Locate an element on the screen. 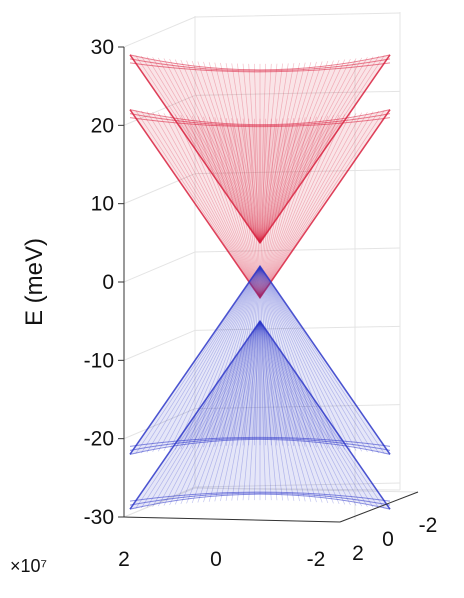 The image size is (464, 598). ky-tick-label: 2 is located at coordinates (358, 553).